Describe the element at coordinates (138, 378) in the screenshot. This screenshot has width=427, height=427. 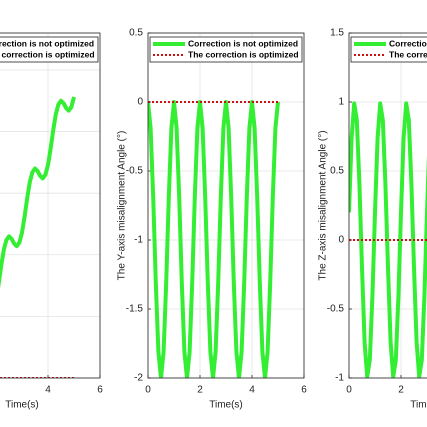
I see `y-tick-label: -2` at that location.